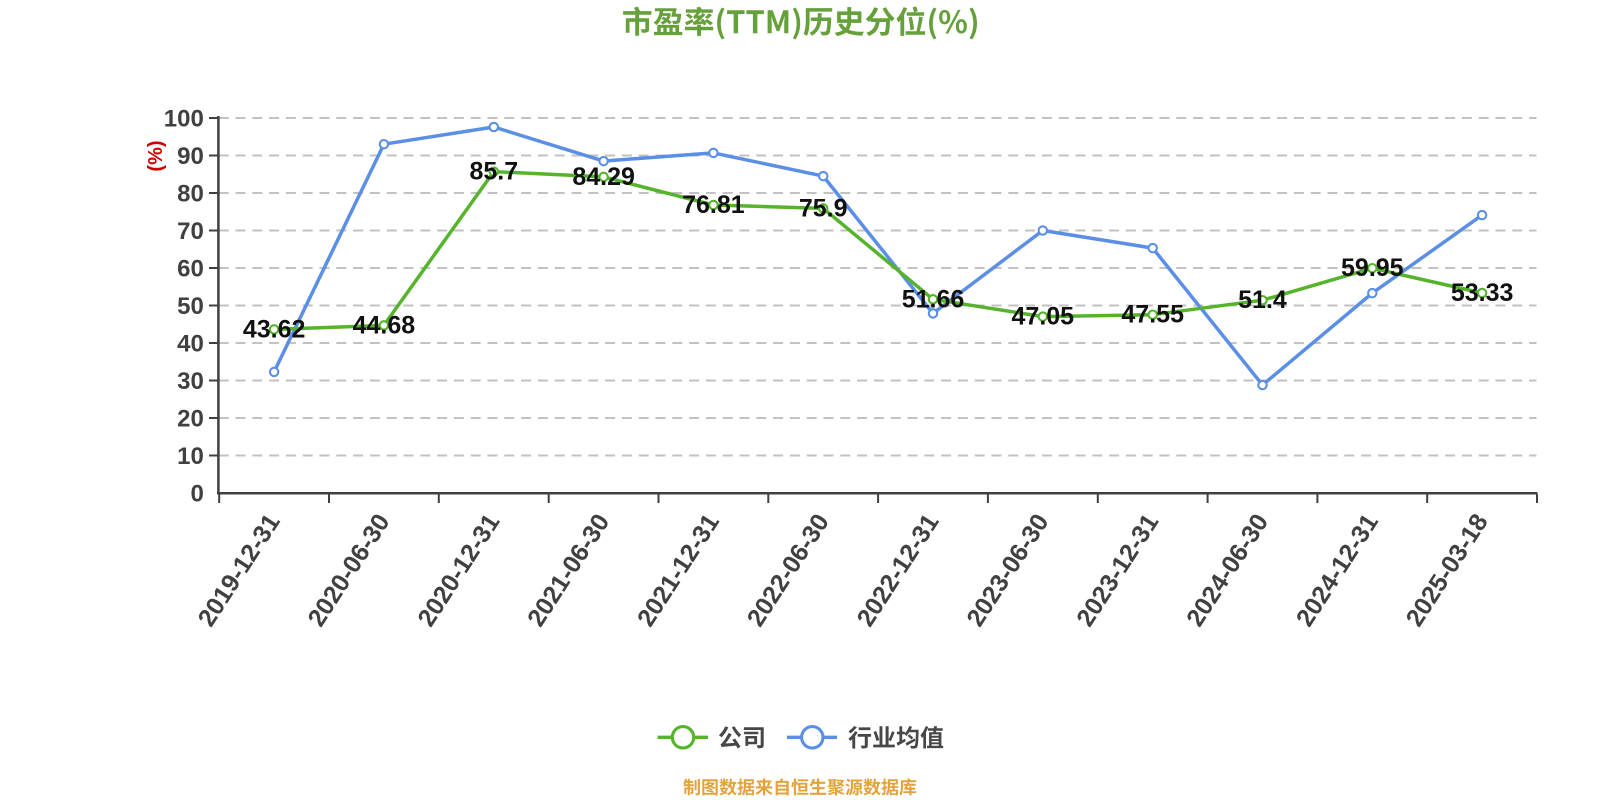 The height and width of the screenshot is (800, 1600). What do you see at coordinates (1007, 570) in the screenshot?
I see `svg-text: 2023-06-30` at bounding box center [1007, 570].